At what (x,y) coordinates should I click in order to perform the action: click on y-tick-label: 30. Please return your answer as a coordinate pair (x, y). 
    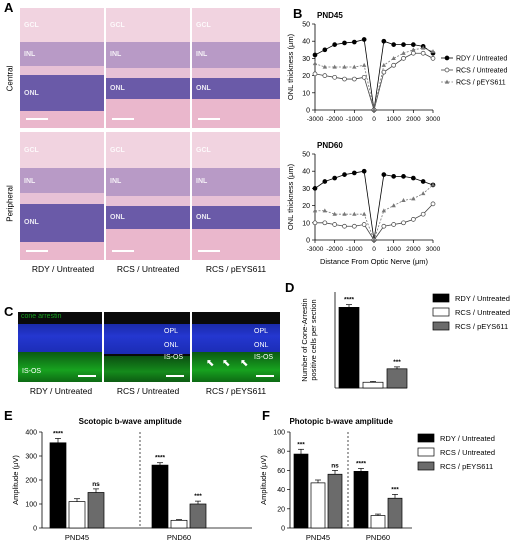
    Looking at the image, I should click on (306, 59).